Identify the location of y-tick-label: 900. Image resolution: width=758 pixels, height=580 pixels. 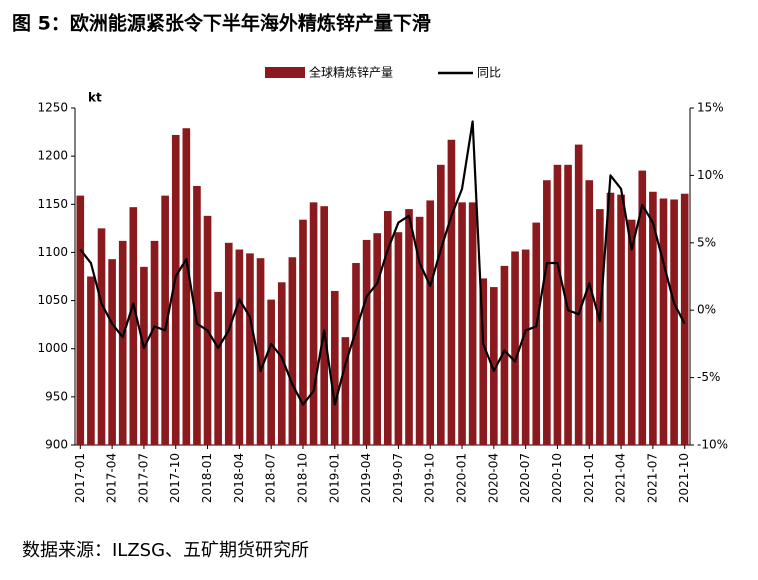
(56, 445).